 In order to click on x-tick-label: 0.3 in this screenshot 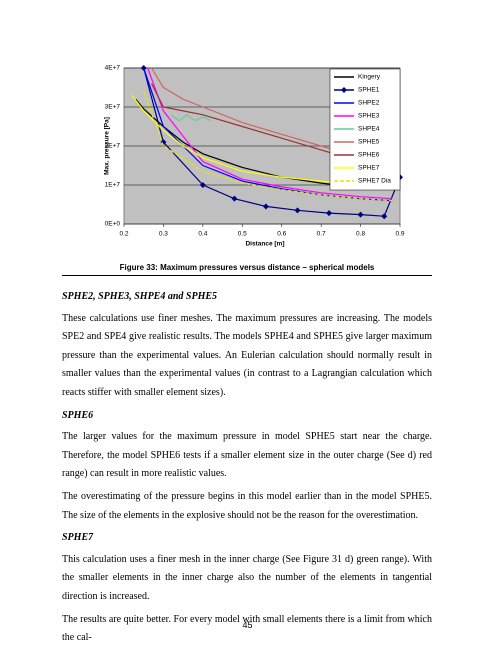, I will do `click(163, 234)`.